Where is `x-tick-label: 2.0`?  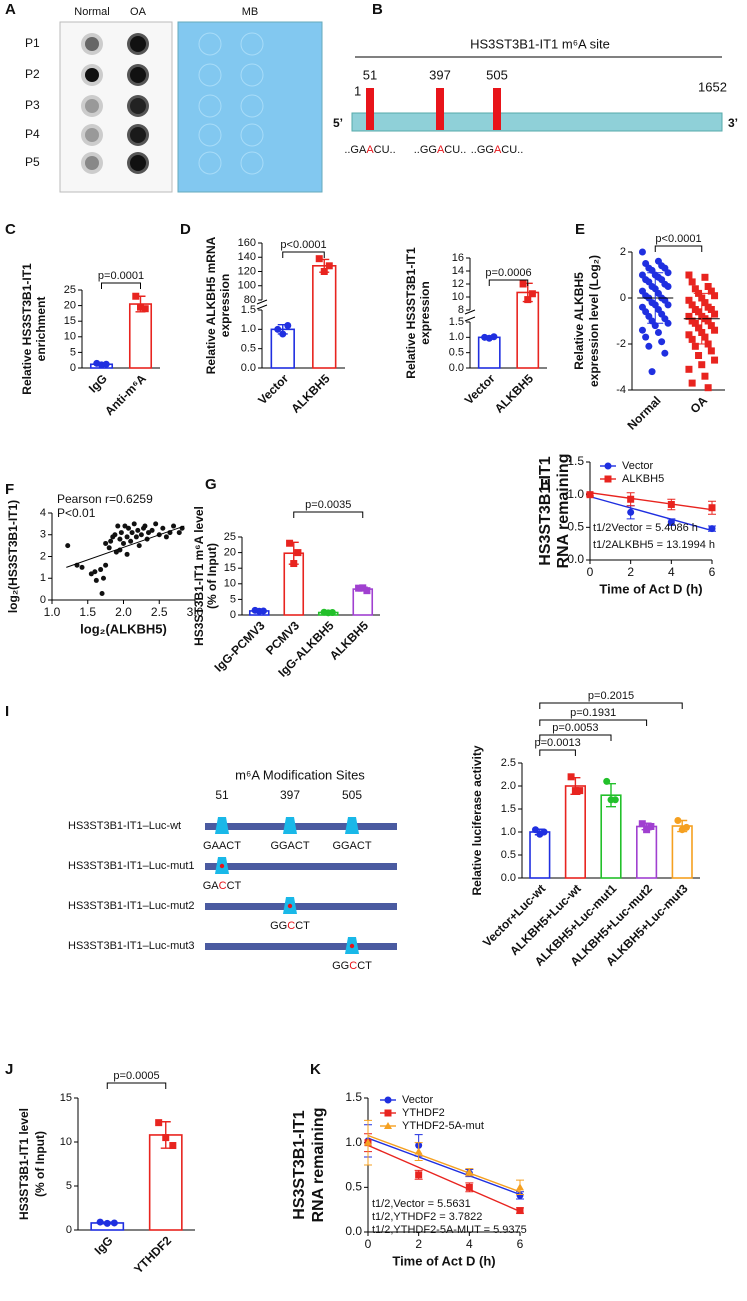 x-tick-label: 2.0 is located at coordinates (123, 612).